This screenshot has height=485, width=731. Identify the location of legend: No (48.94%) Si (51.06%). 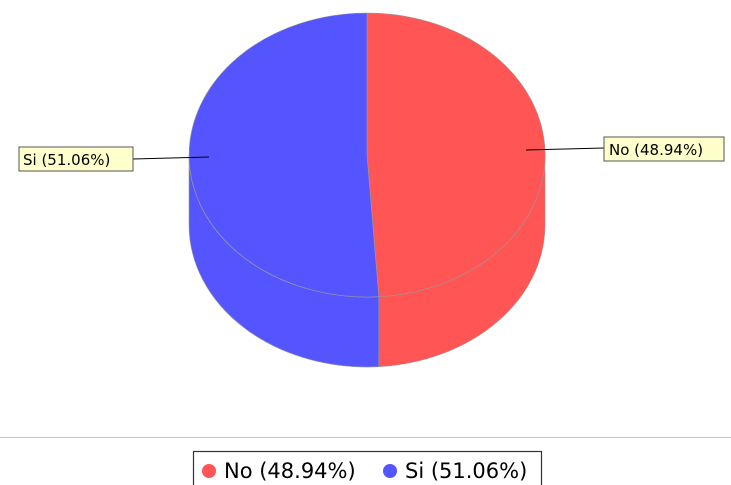
(367, 467).